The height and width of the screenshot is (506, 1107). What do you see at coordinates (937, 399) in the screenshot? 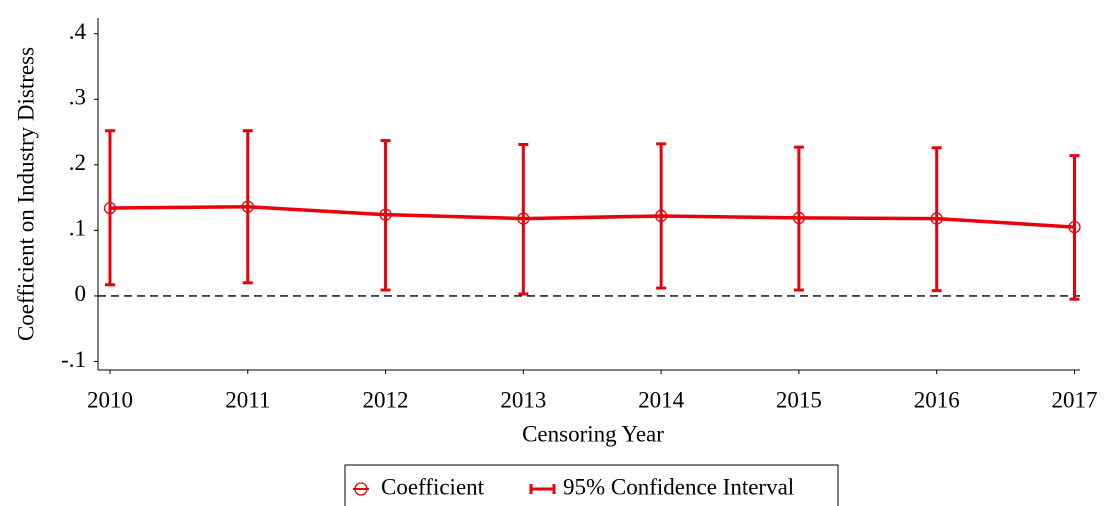
I see `x-tick-label: 2016` at bounding box center [937, 399].